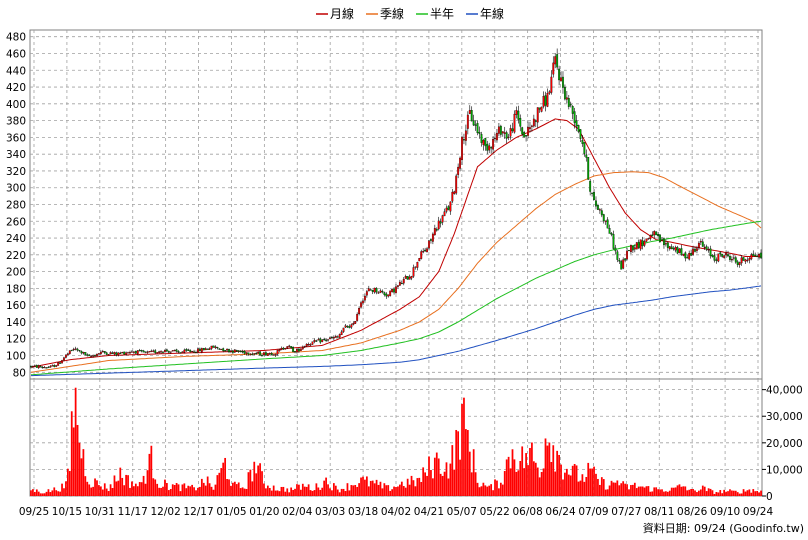 Image resolution: width=808 pixels, height=540 pixels. What do you see at coordinates (396, 512) in the screenshot?
I see `date-tick-label: 04/02` at bounding box center [396, 512].